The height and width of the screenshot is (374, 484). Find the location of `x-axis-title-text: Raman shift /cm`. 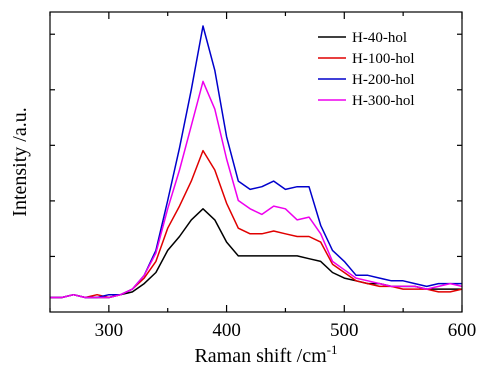

x-axis-title-text: Raman shift /cm is located at coordinates (260, 356).